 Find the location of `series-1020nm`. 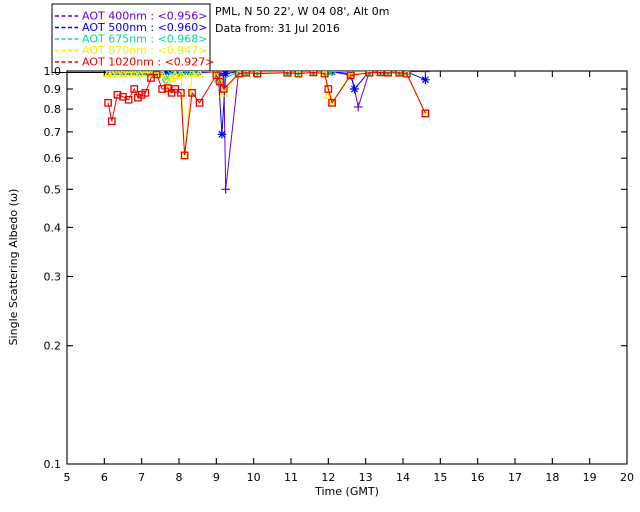

series-1020nm is located at coordinates (267, 115).